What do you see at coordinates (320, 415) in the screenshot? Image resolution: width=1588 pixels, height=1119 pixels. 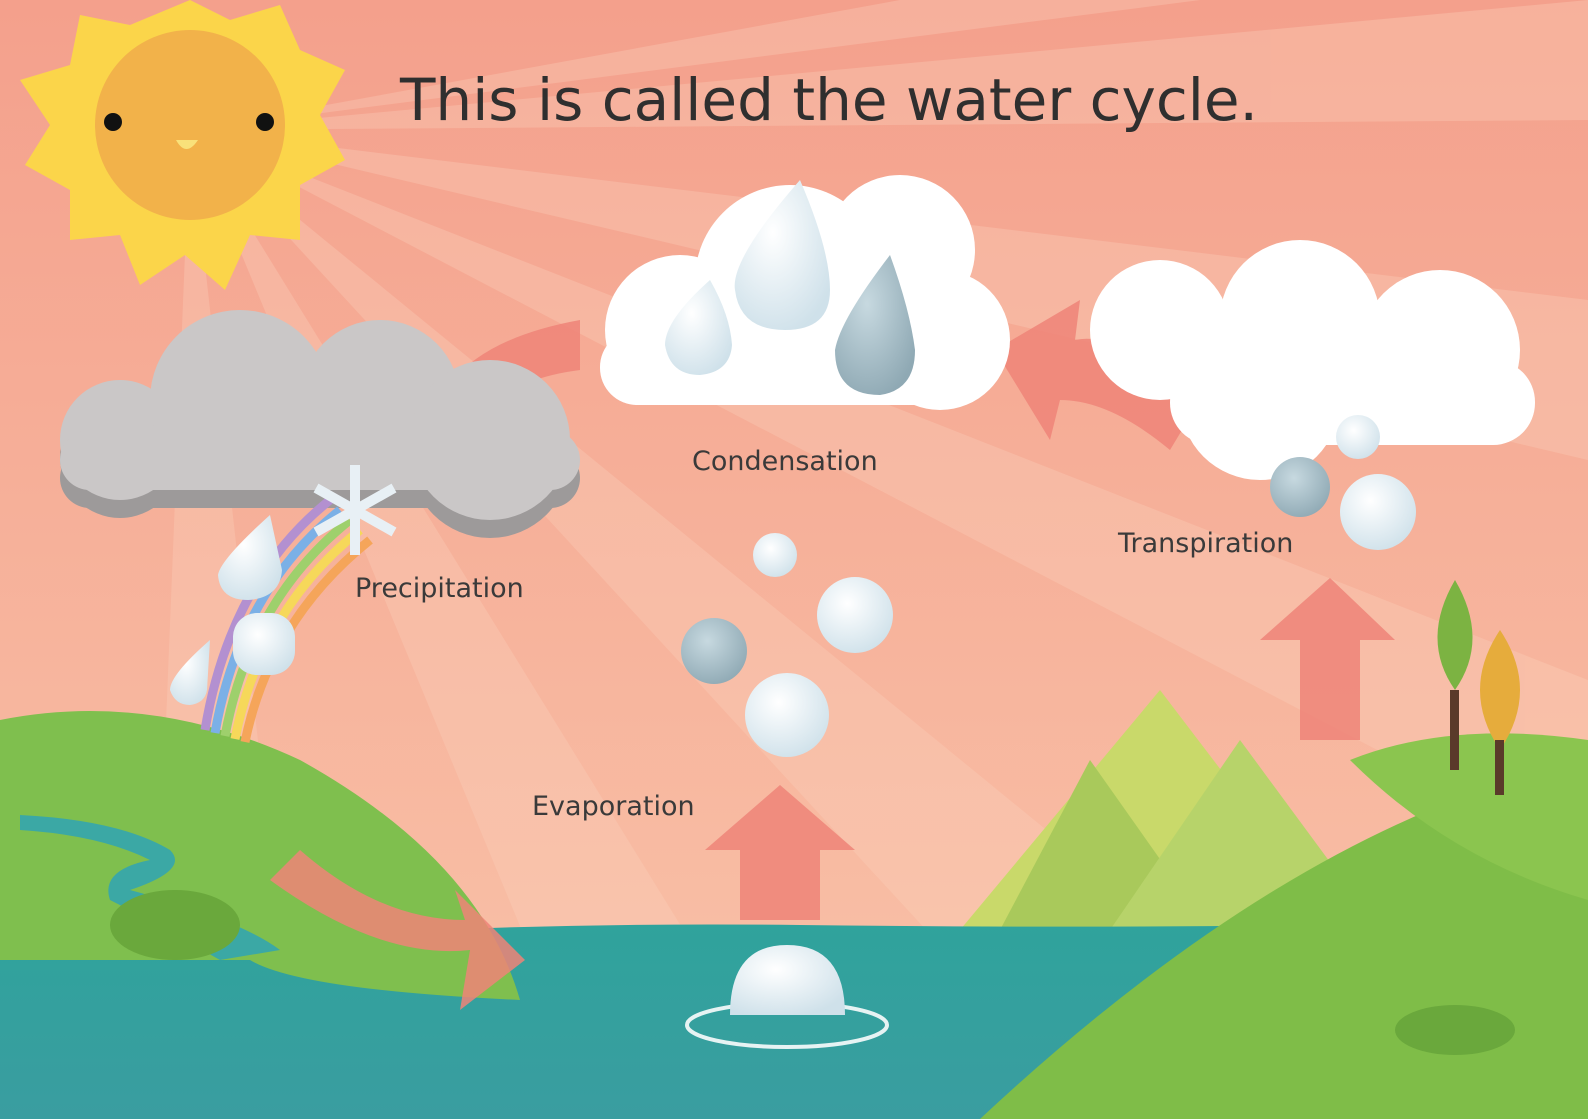 I see `gray-cloud-part` at bounding box center [320, 415].